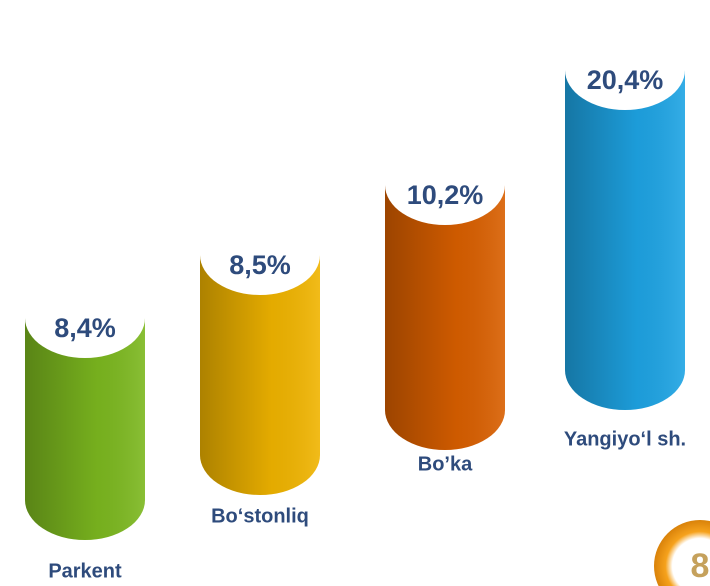 Image resolution: width=710 pixels, height=586 pixels. I want to click on value-label: 8,5%, so click(260, 265).